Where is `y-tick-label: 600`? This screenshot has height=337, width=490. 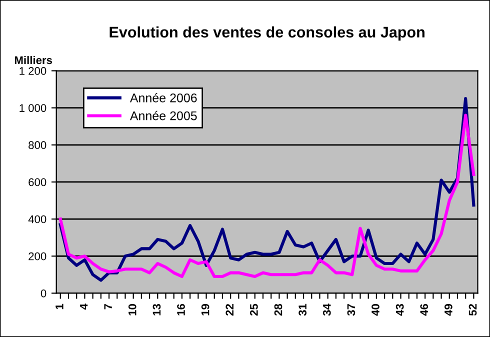
y-tick-label: 600 is located at coordinates (37, 182).